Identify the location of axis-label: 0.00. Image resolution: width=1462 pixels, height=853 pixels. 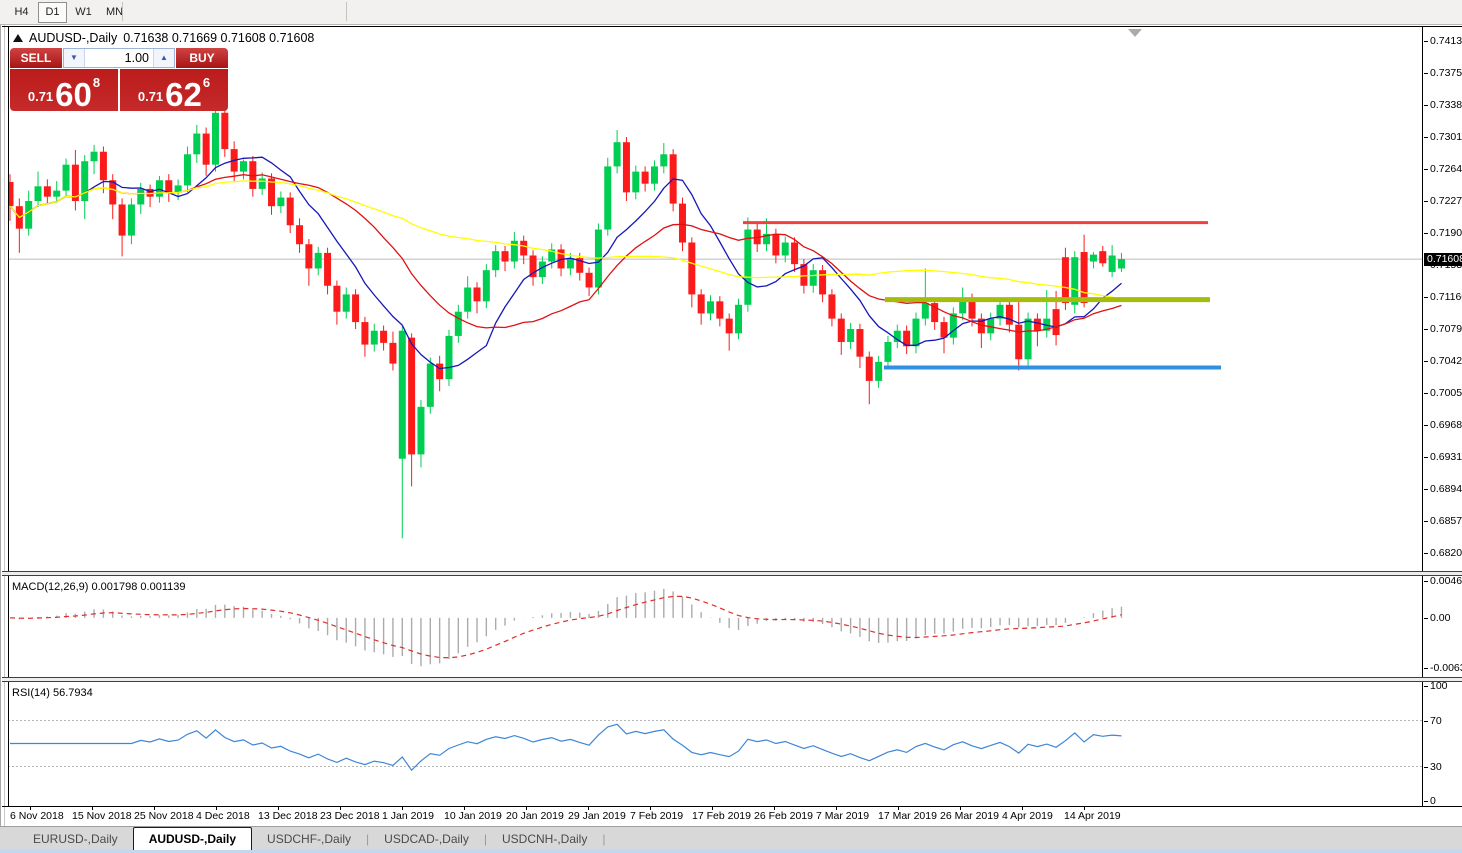
(1440, 617).